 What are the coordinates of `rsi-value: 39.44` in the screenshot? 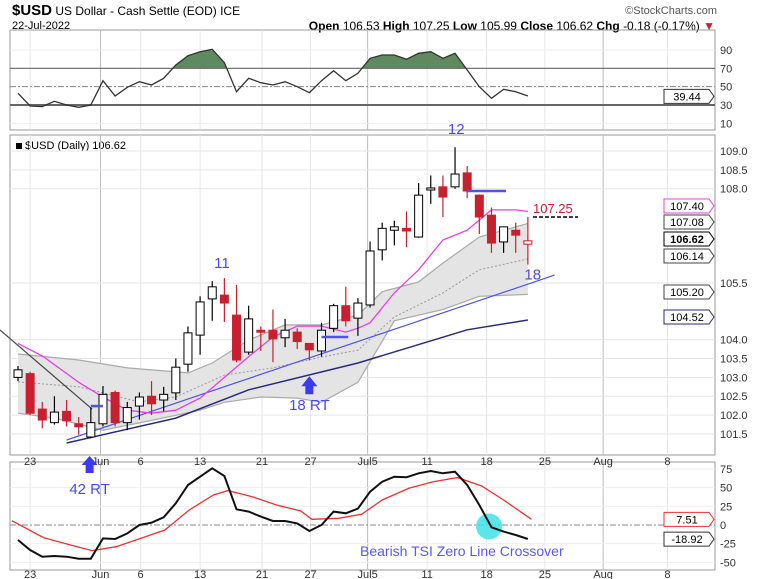 It's located at (687, 97).